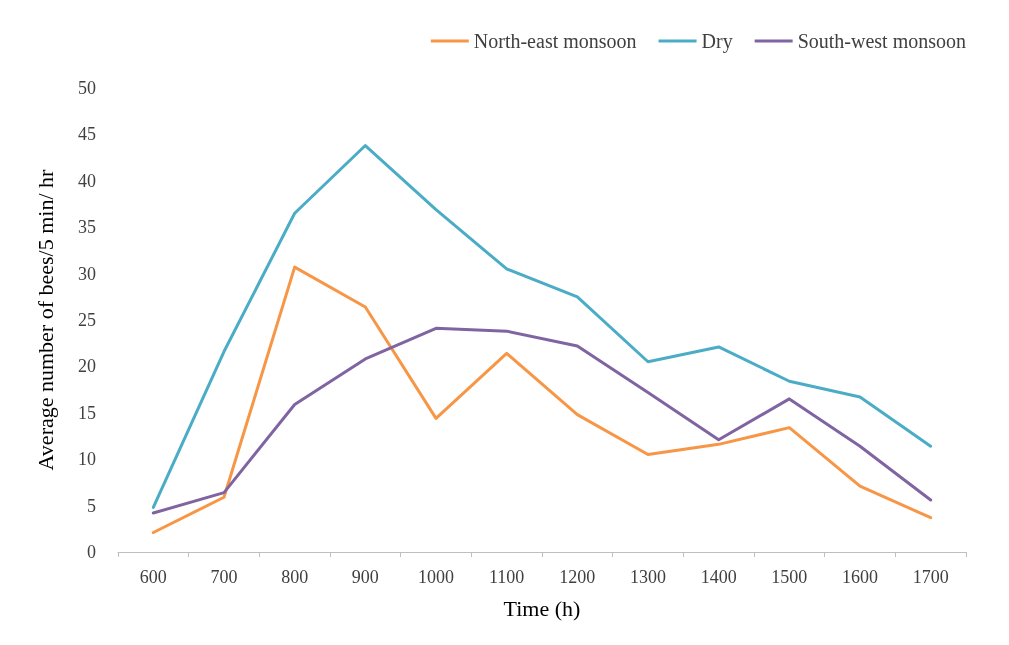 The height and width of the screenshot is (645, 1009). What do you see at coordinates (87, 366) in the screenshot?
I see `y-tick-label: 20` at bounding box center [87, 366].